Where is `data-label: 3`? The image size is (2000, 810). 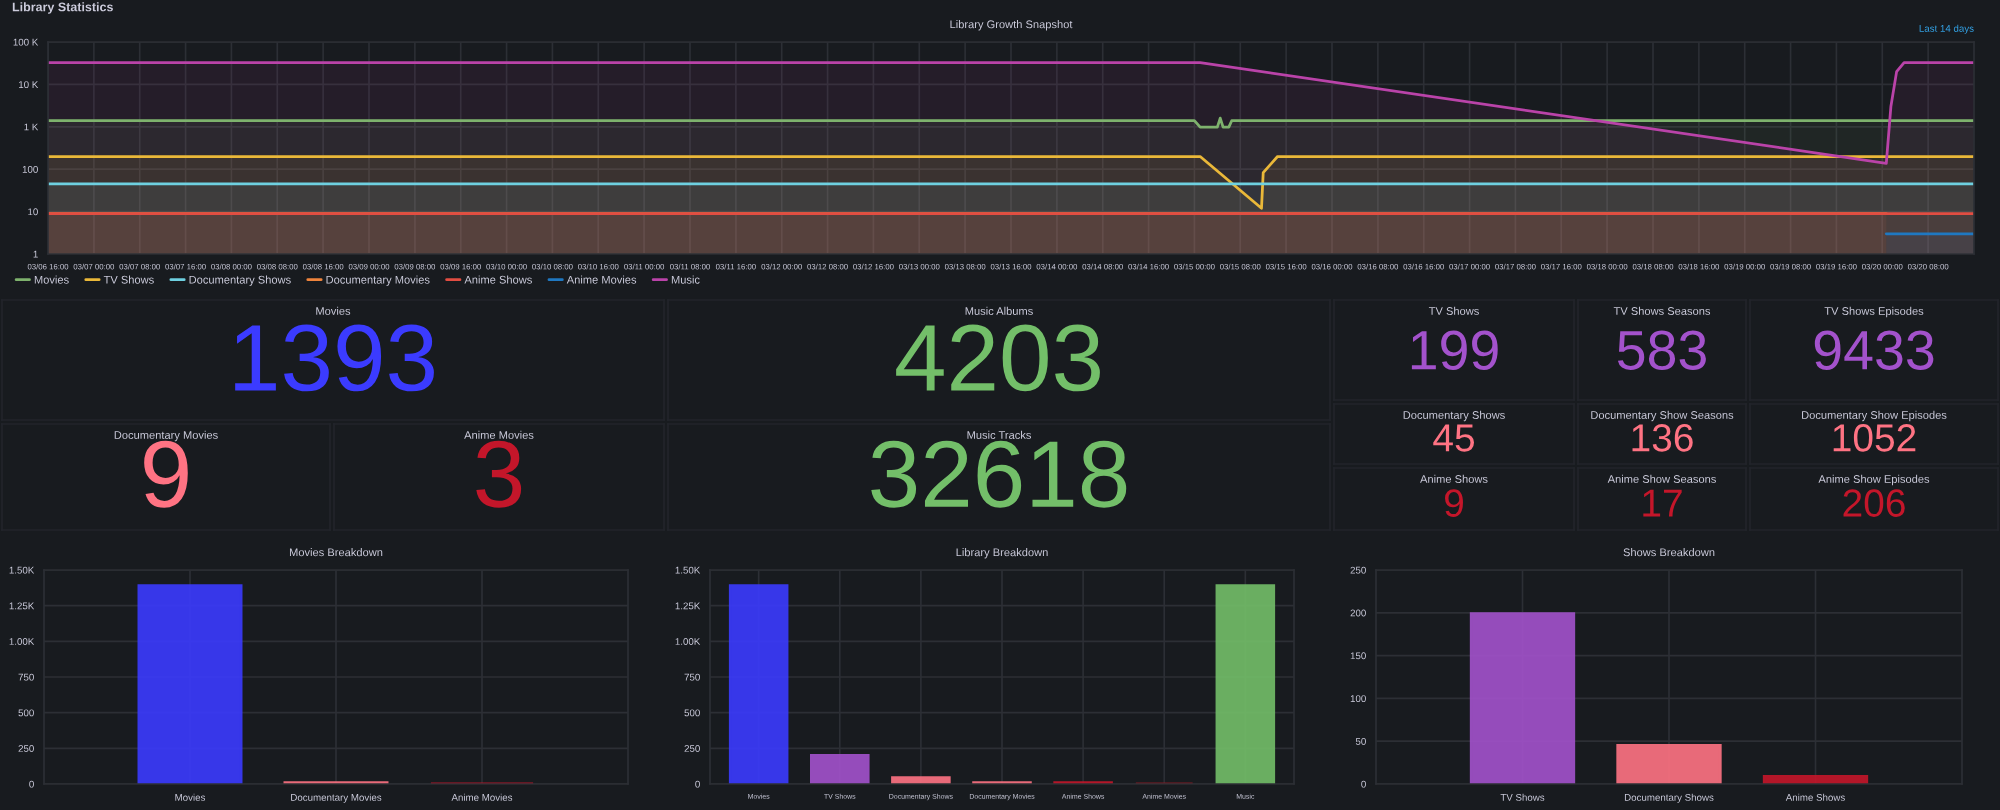 data-label: 3 is located at coordinates (499, 474).